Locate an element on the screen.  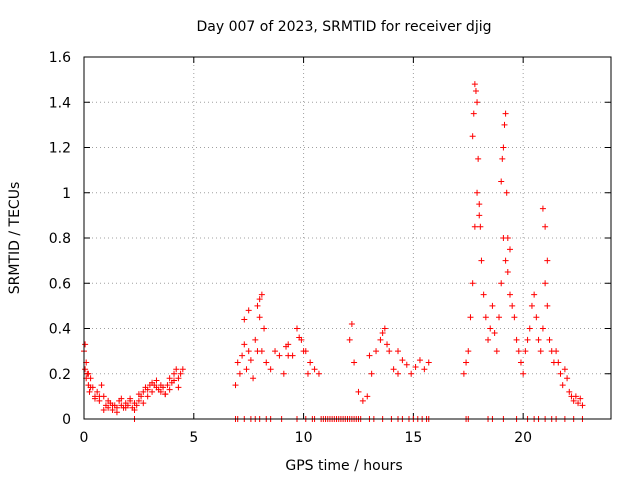
y-tick-label: 0 is located at coordinates (66, 420).